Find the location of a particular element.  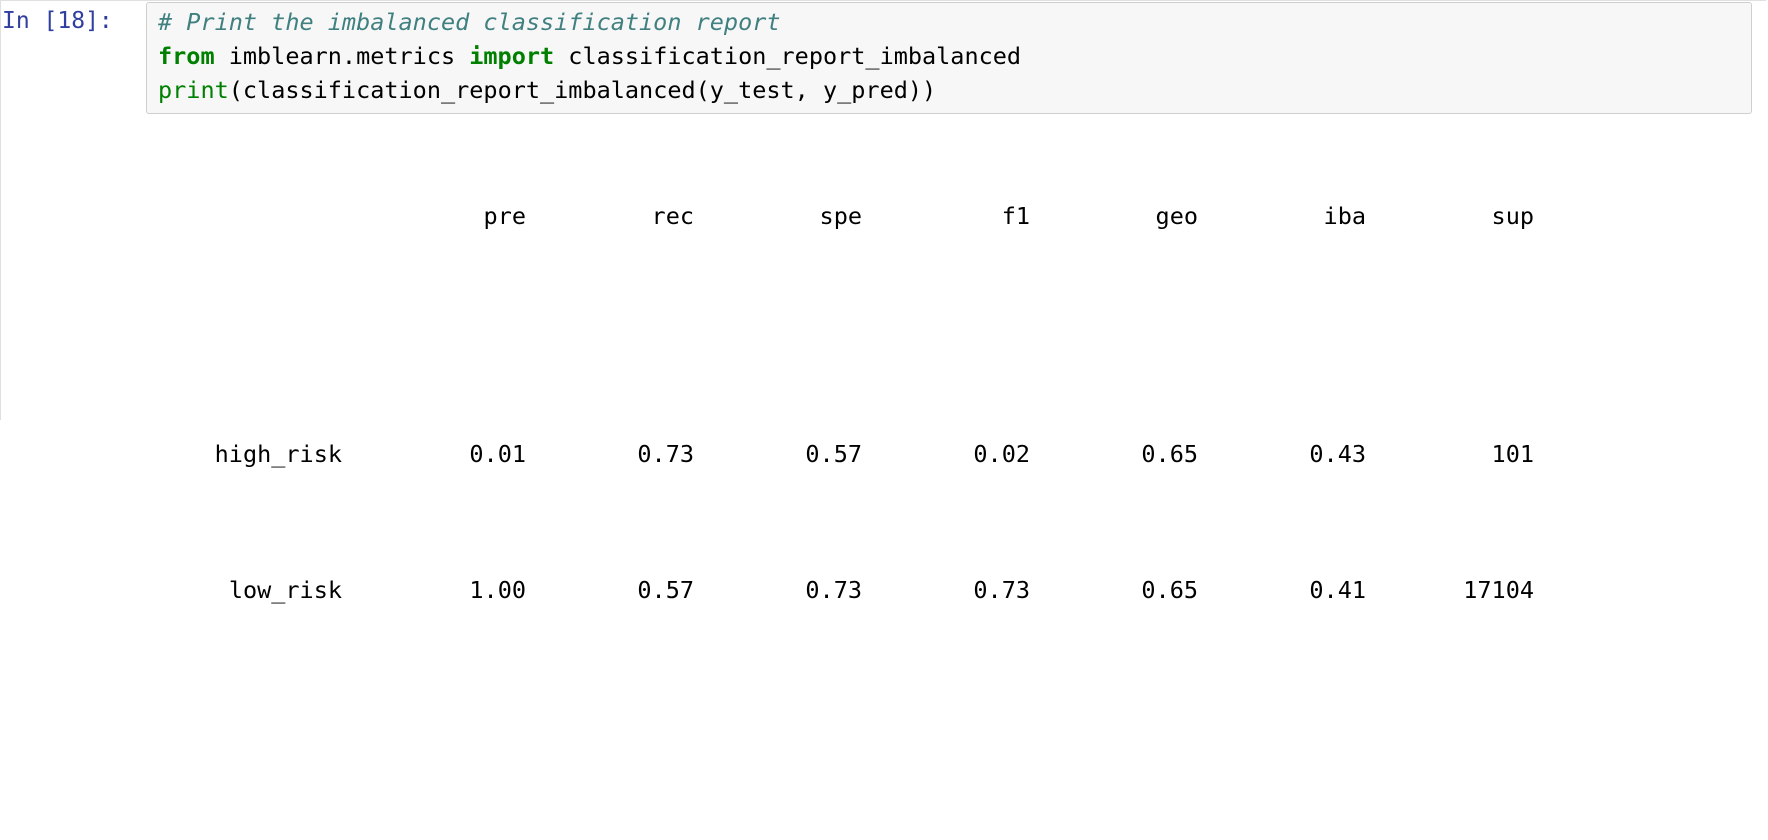

cell-rec: 0.57 is located at coordinates (665, 590).